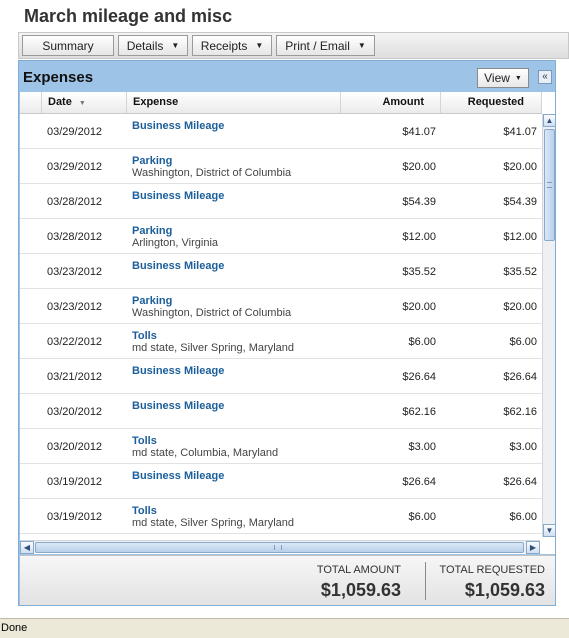  I want to click on row-expense-location: Arlington, Virginia, so click(175, 243).